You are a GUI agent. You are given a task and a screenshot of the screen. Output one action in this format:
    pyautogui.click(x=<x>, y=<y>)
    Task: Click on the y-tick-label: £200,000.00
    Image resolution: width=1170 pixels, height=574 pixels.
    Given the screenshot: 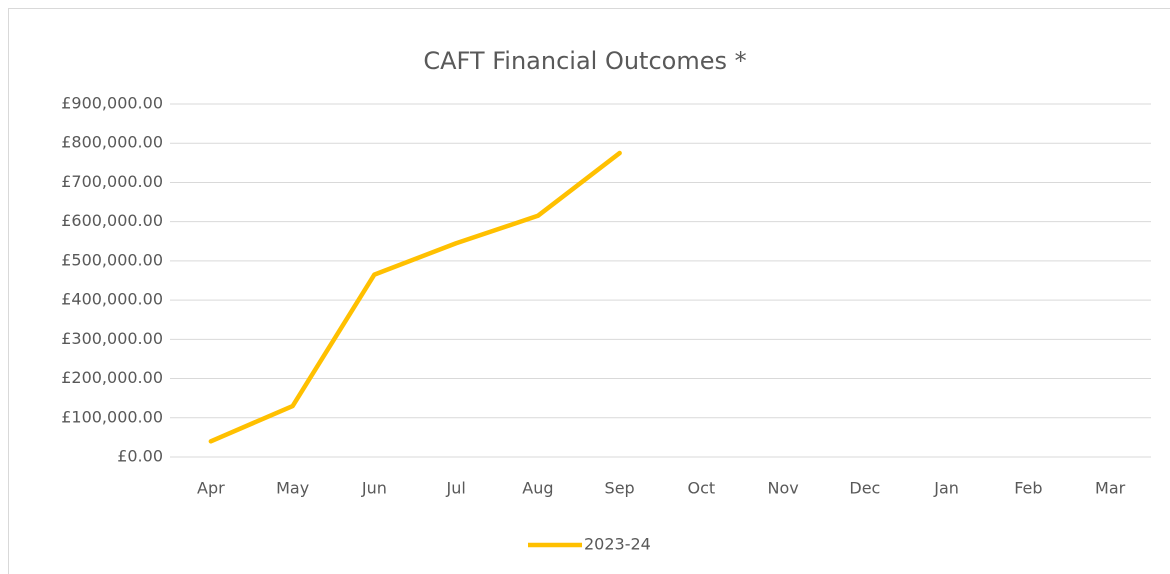 What is the action you would take?
    pyautogui.click(x=112, y=377)
    